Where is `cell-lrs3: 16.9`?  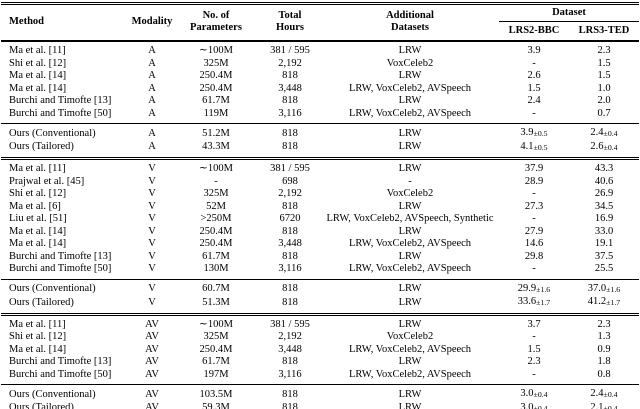
cell-lrs3: 16.9 is located at coordinates (604, 218).